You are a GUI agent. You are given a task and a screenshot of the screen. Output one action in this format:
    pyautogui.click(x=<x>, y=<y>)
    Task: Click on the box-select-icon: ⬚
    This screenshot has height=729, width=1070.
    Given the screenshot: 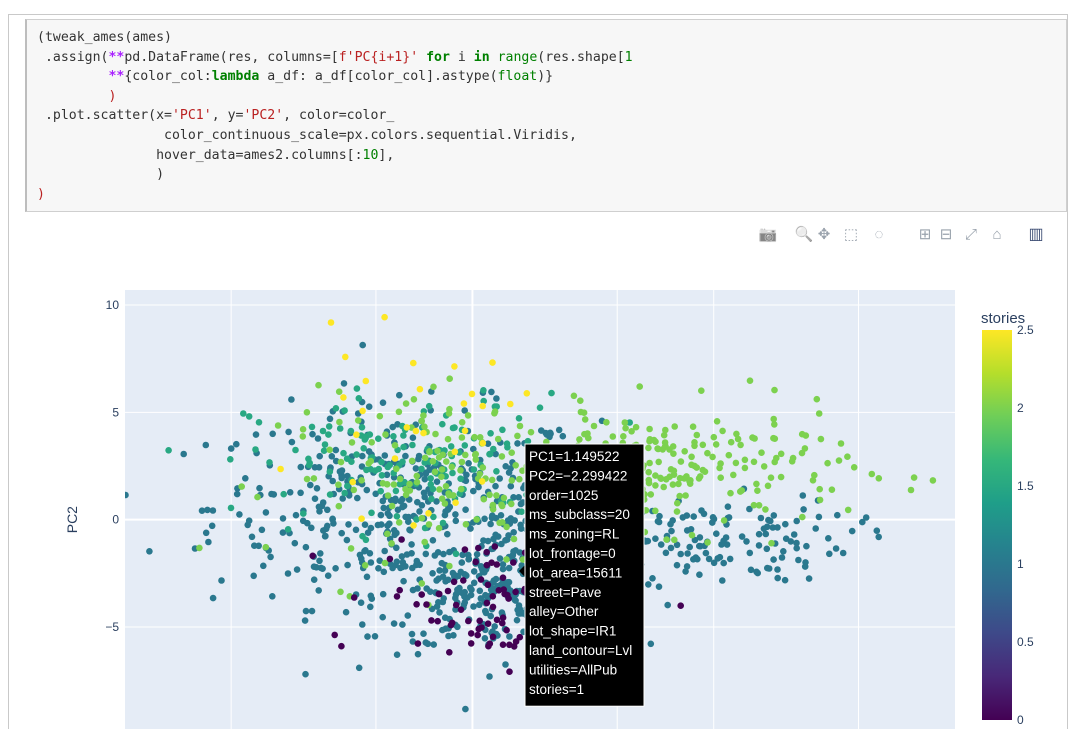 What is the action you would take?
    pyautogui.click(x=851, y=234)
    